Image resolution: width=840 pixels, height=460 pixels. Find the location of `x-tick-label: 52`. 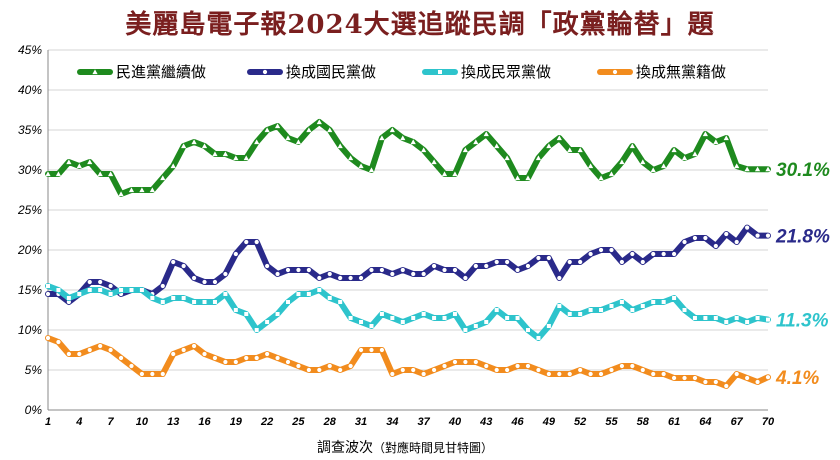

x-tick-label: 52 is located at coordinates (580, 422).